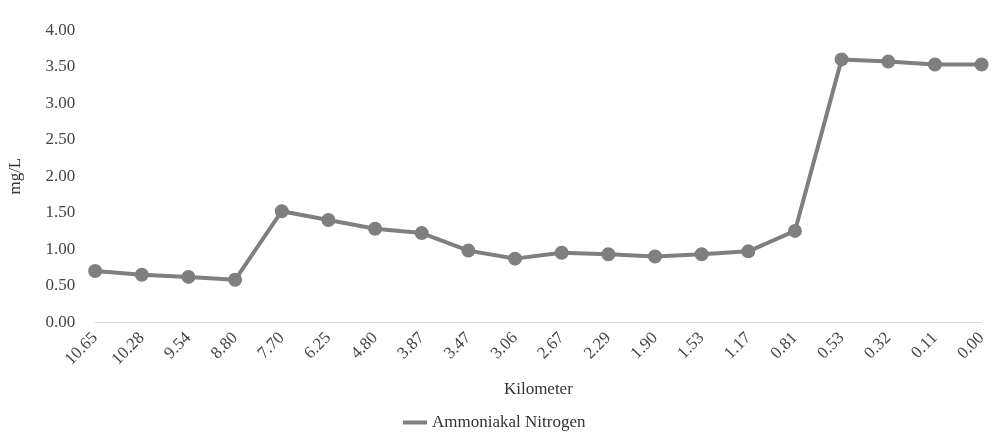 The width and height of the screenshot is (1002, 446). Describe the element at coordinates (538, 389) in the screenshot. I see `x-axis-title: Kilometer` at that location.